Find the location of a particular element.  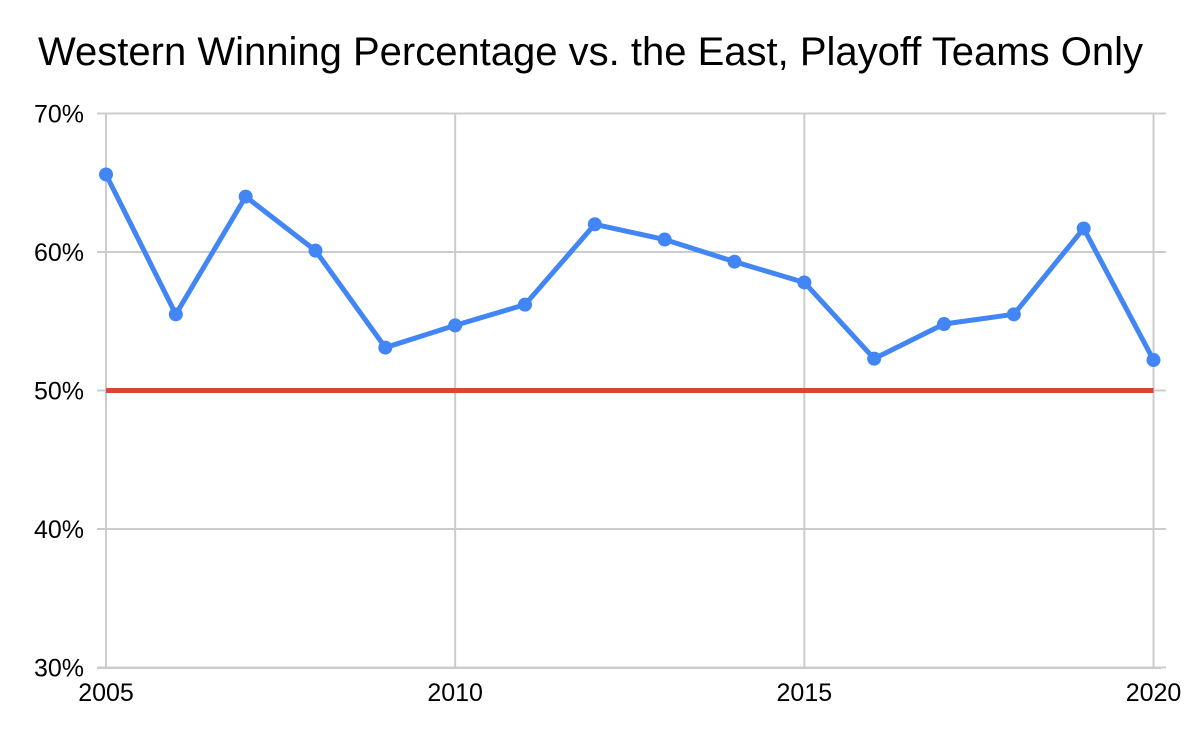

y-tick-label: 50% is located at coordinates (59, 392).